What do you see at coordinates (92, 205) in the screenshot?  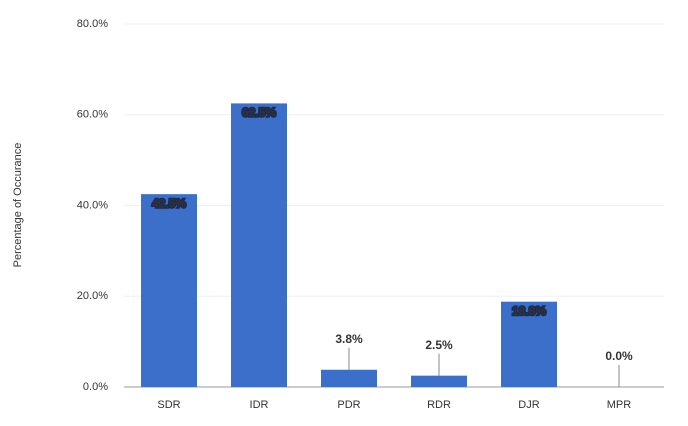 I see `y-tick-label: 40.0%` at bounding box center [92, 205].